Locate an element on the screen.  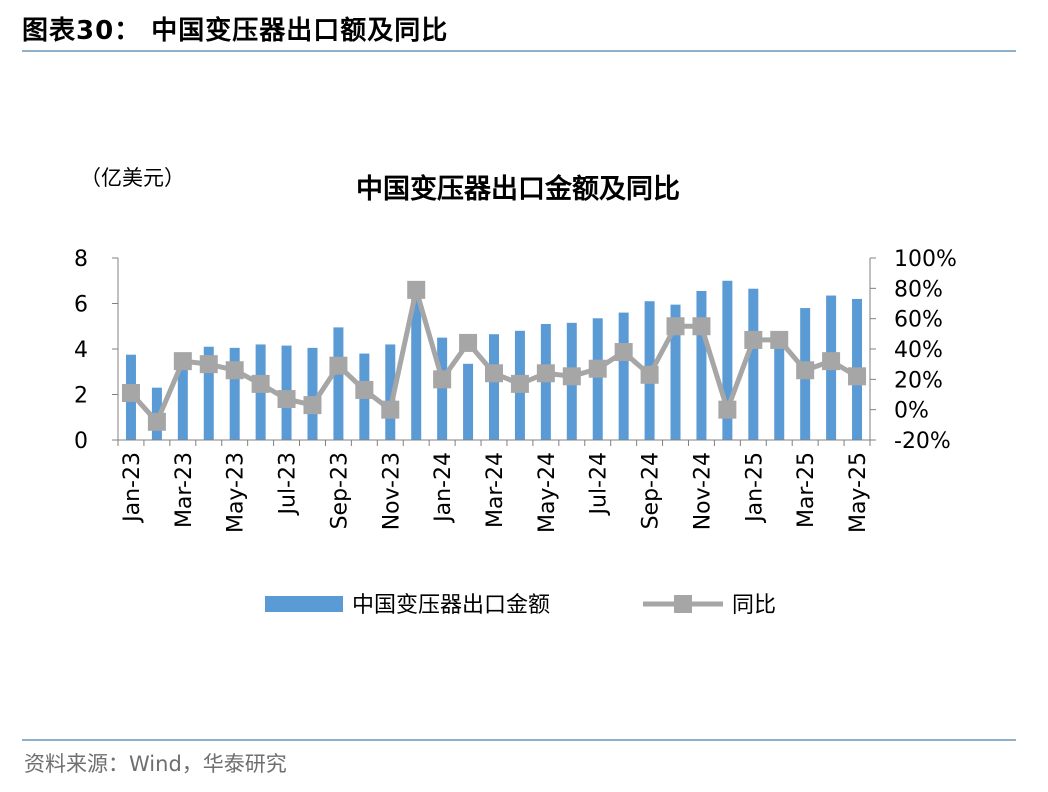
bar-series is located at coordinates (494, 360).